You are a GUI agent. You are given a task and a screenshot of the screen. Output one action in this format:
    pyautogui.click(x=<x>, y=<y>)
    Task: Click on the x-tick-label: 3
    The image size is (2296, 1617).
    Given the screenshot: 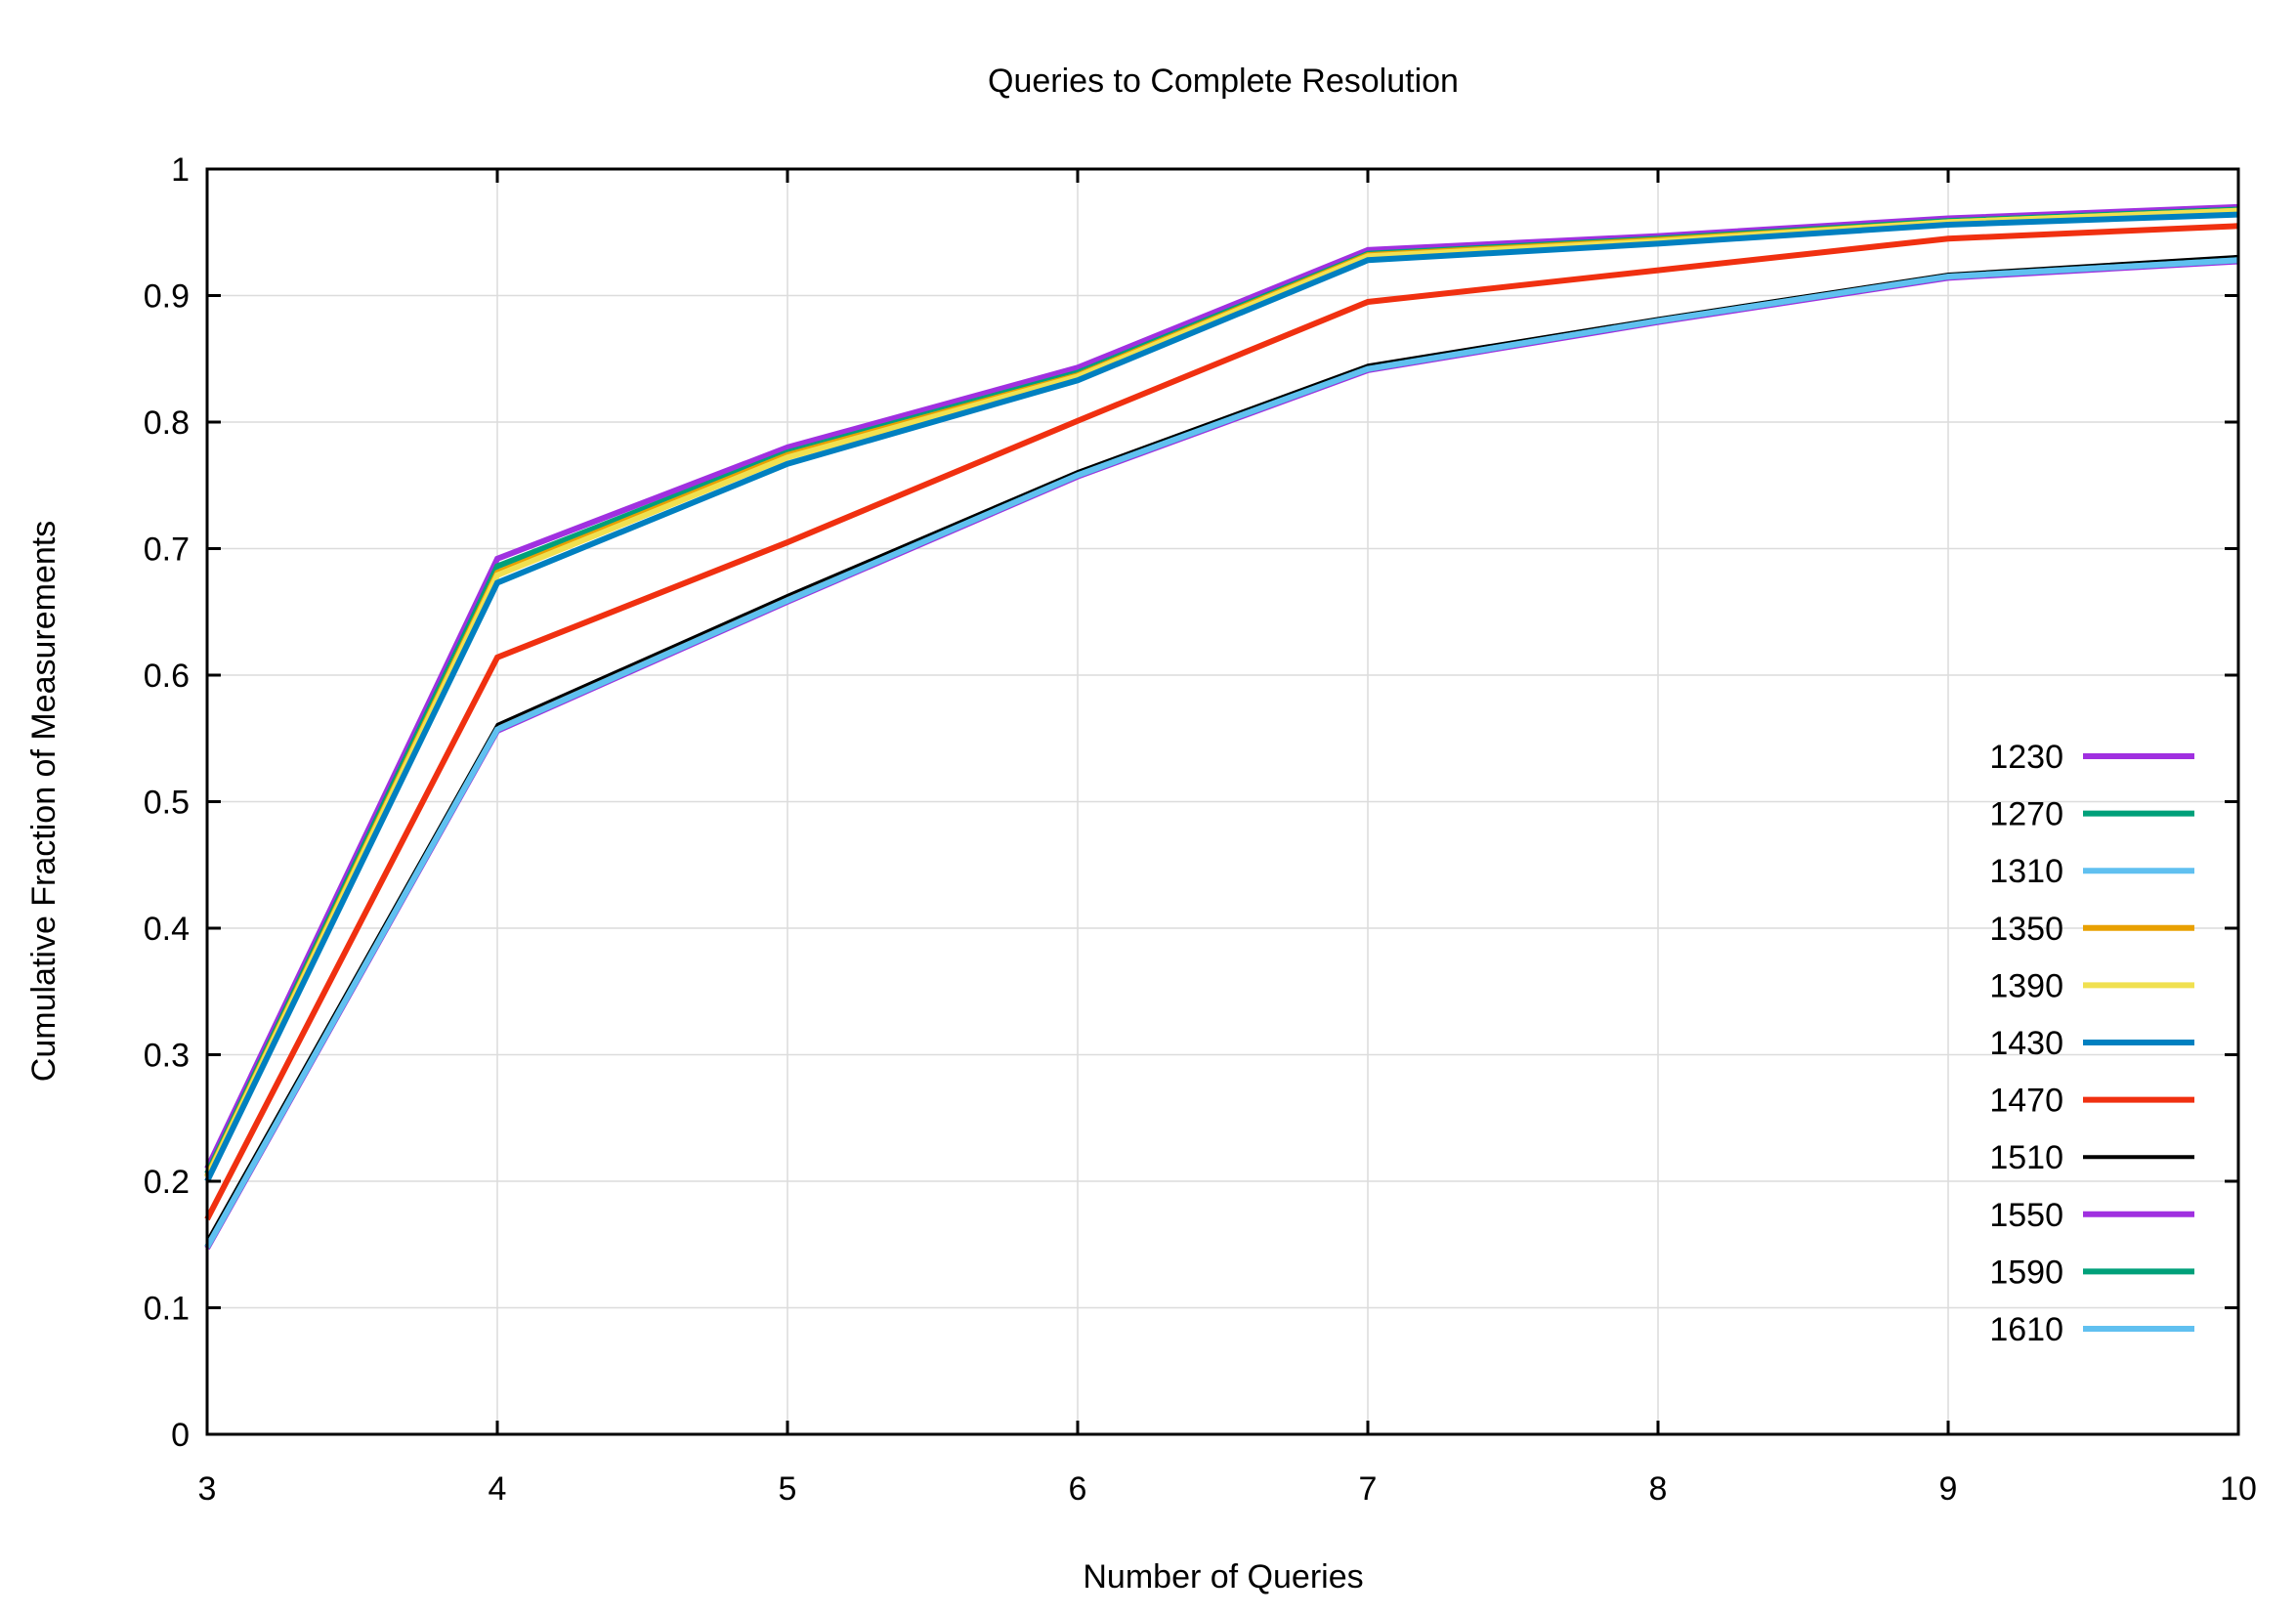 What is the action you would take?
    pyautogui.click(x=208, y=1489)
    